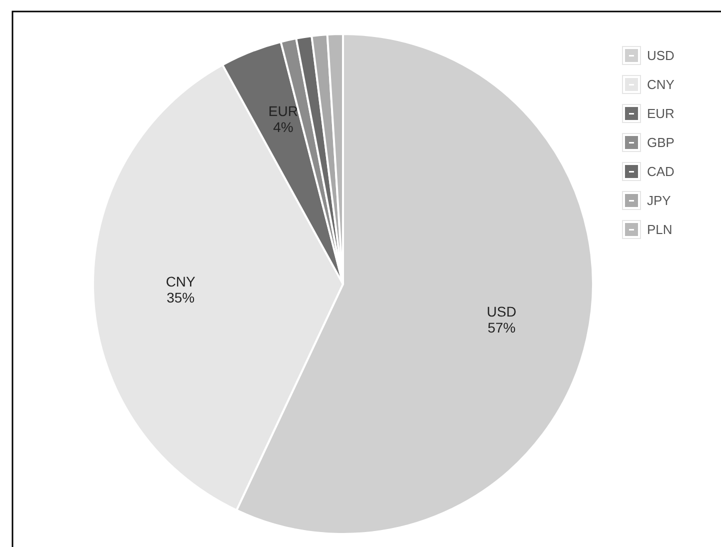  Describe the element at coordinates (660, 55) in the screenshot. I see `legend-label: USD` at that location.